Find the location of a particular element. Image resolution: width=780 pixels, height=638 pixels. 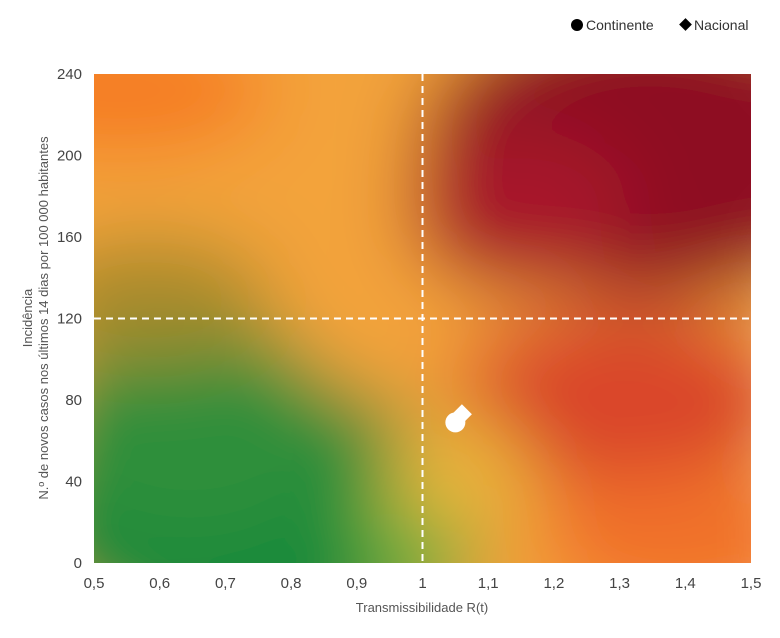

x-axis-ticks: 0,5 0,6 0,7 0,8 0,9 1 1,1 1,2 1,3 1,4 1,5 is located at coordinates (423, 583).